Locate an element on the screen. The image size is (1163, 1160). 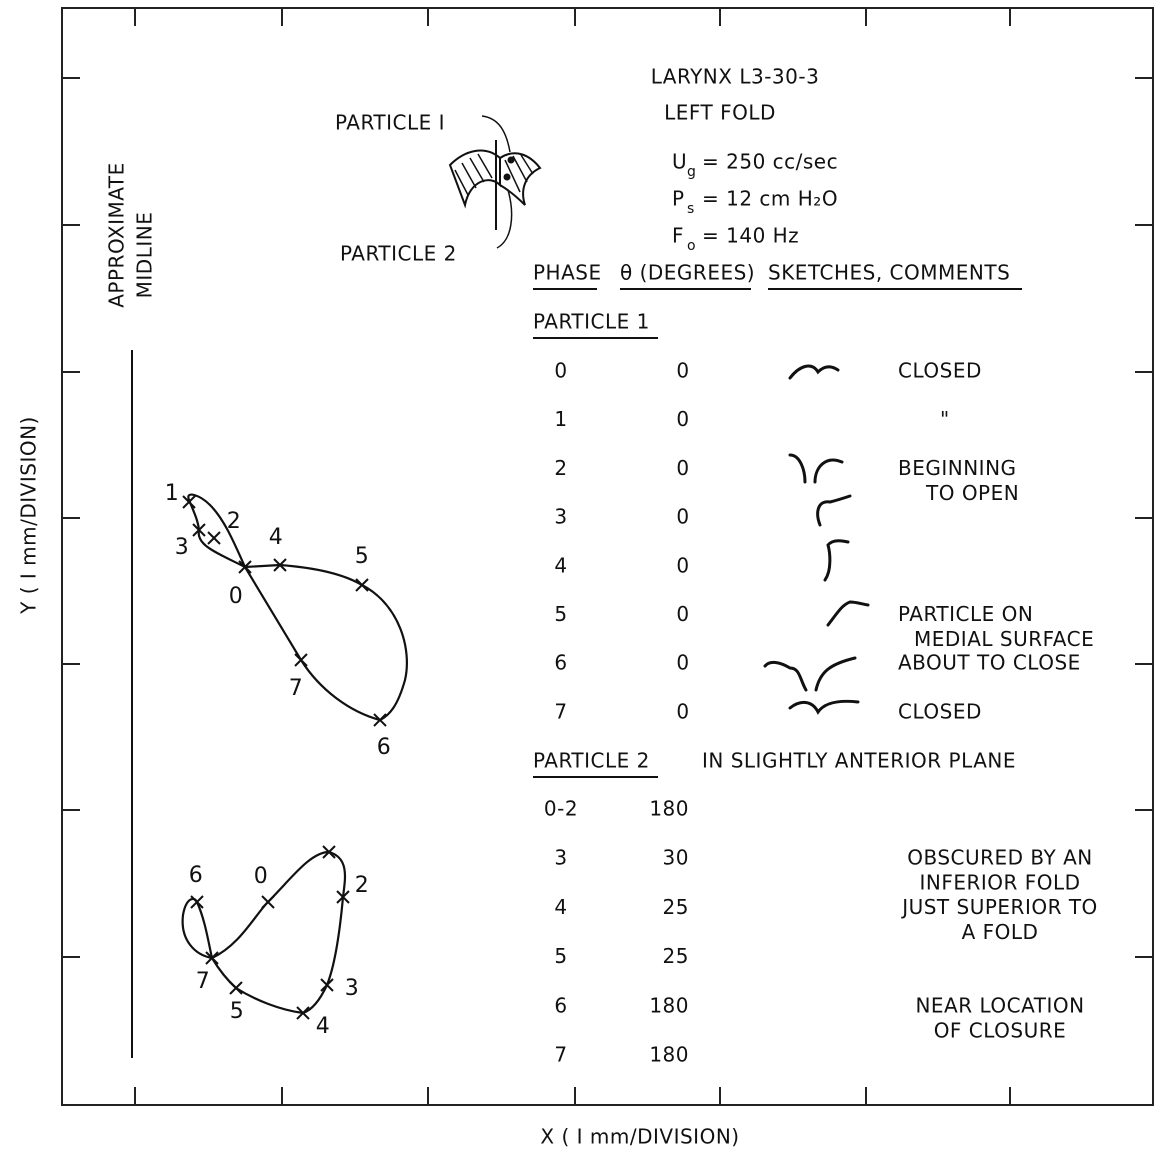
phase-sketches is located at coordinates (816, 539).